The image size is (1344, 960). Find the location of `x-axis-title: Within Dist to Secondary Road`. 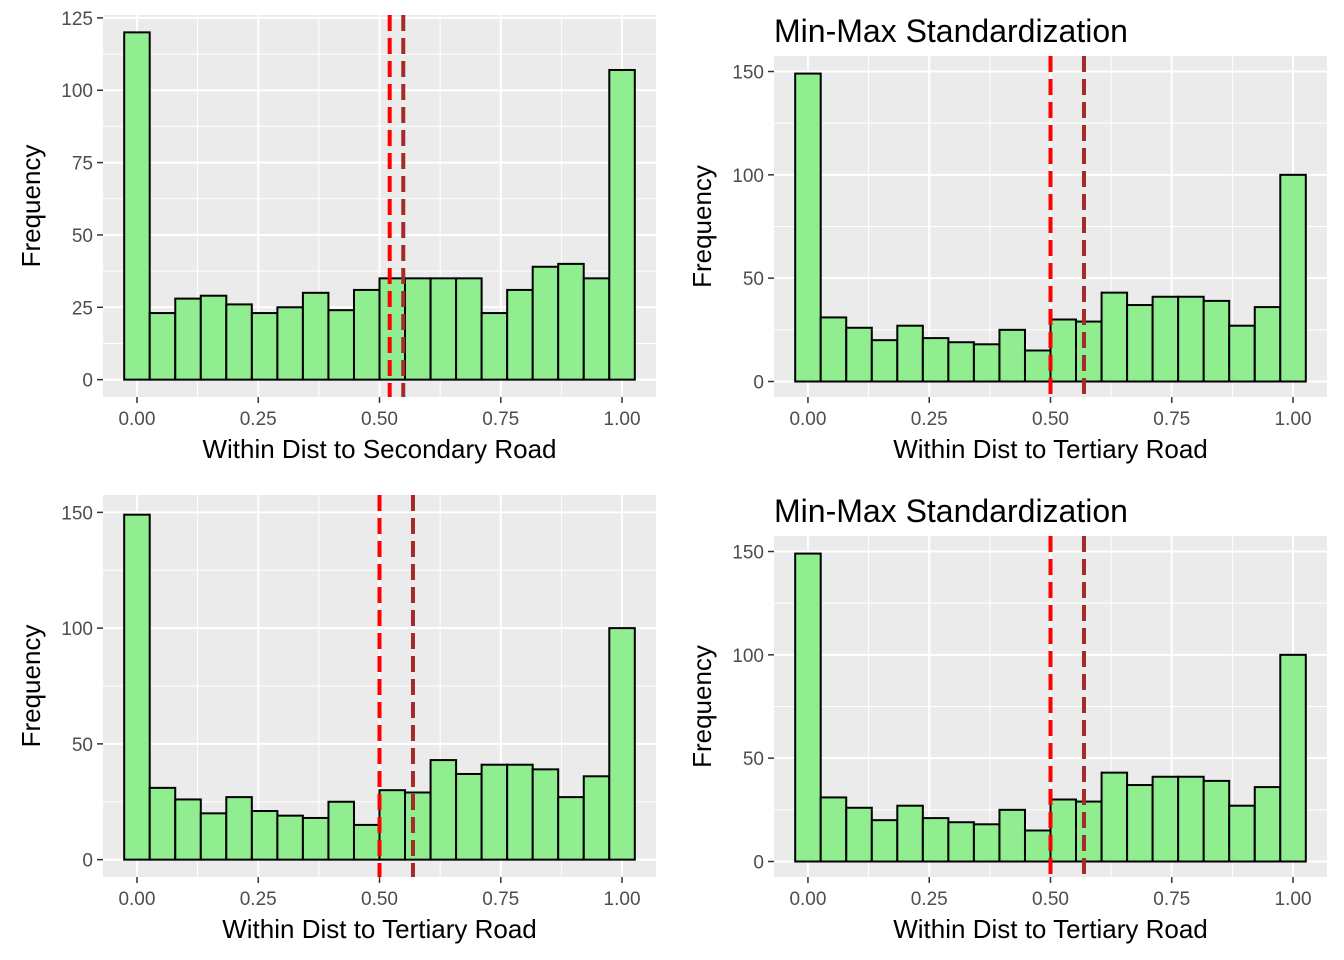

x-axis-title: Within Dist to Secondary Road is located at coordinates (379, 449).